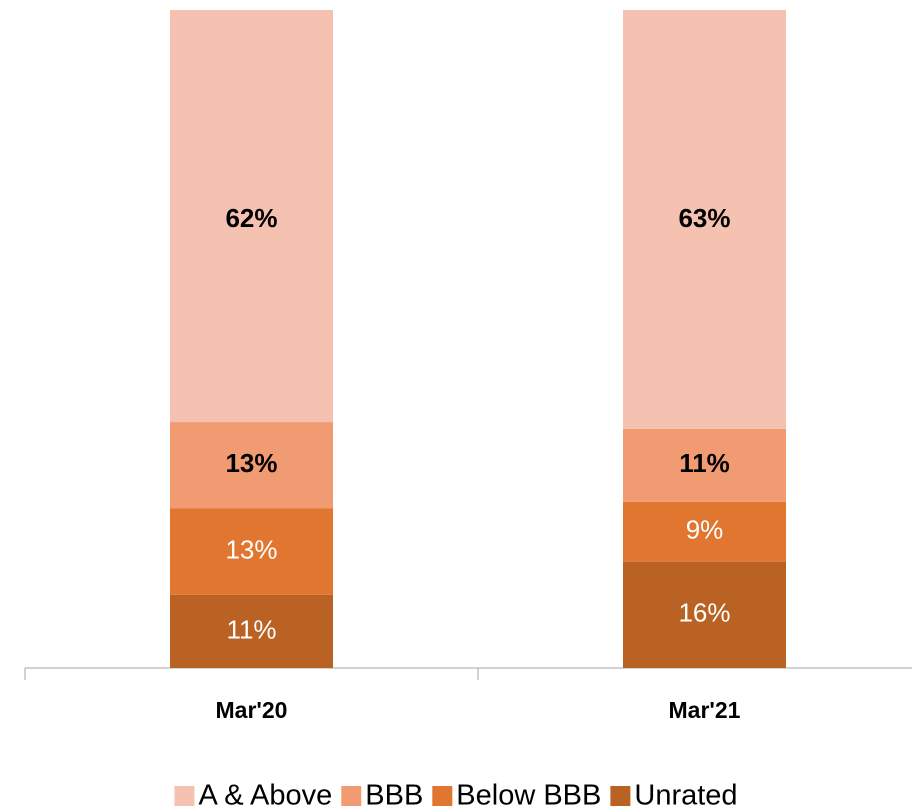  What do you see at coordinates (705, 710) in the screenshot?
I see `x-tick-label: Mar'21` at bounding box center [705, 710].